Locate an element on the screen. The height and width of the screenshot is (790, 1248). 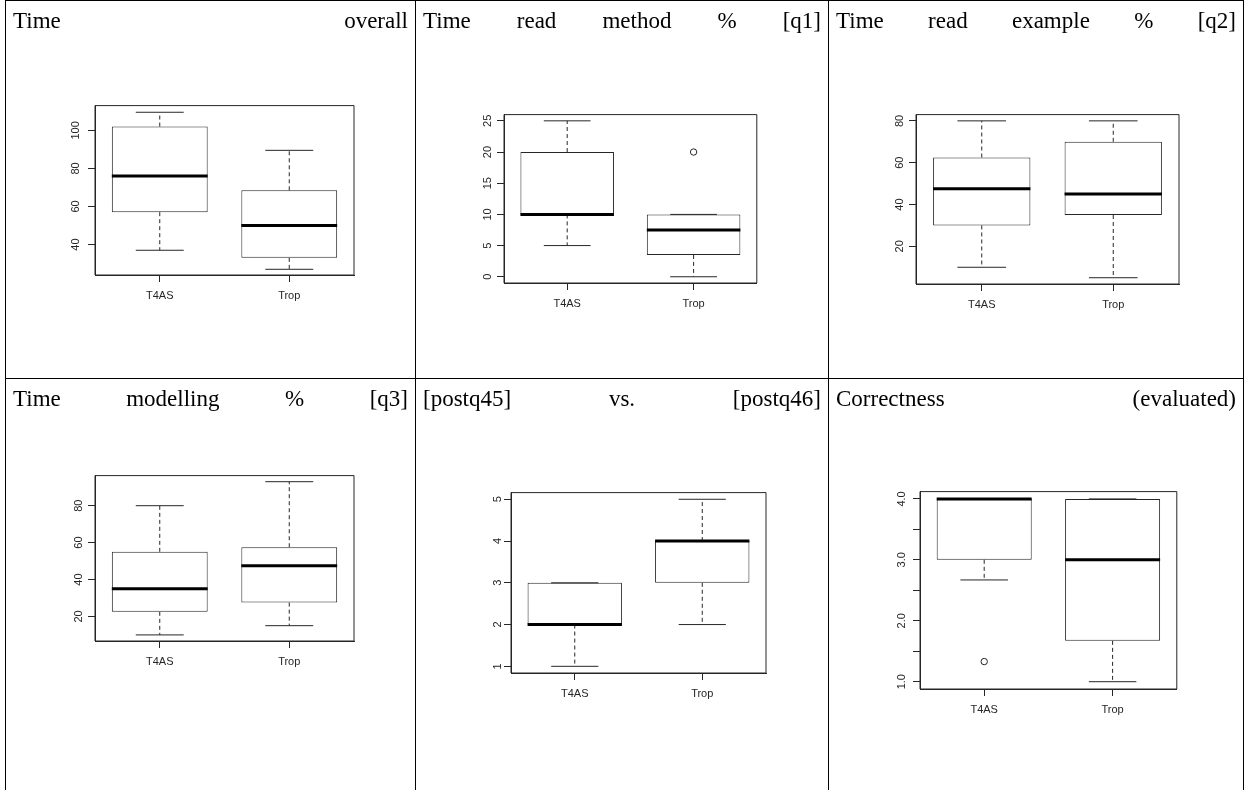
chart-title: Correctness (evaluated) is located at coordinates (1036, 399).